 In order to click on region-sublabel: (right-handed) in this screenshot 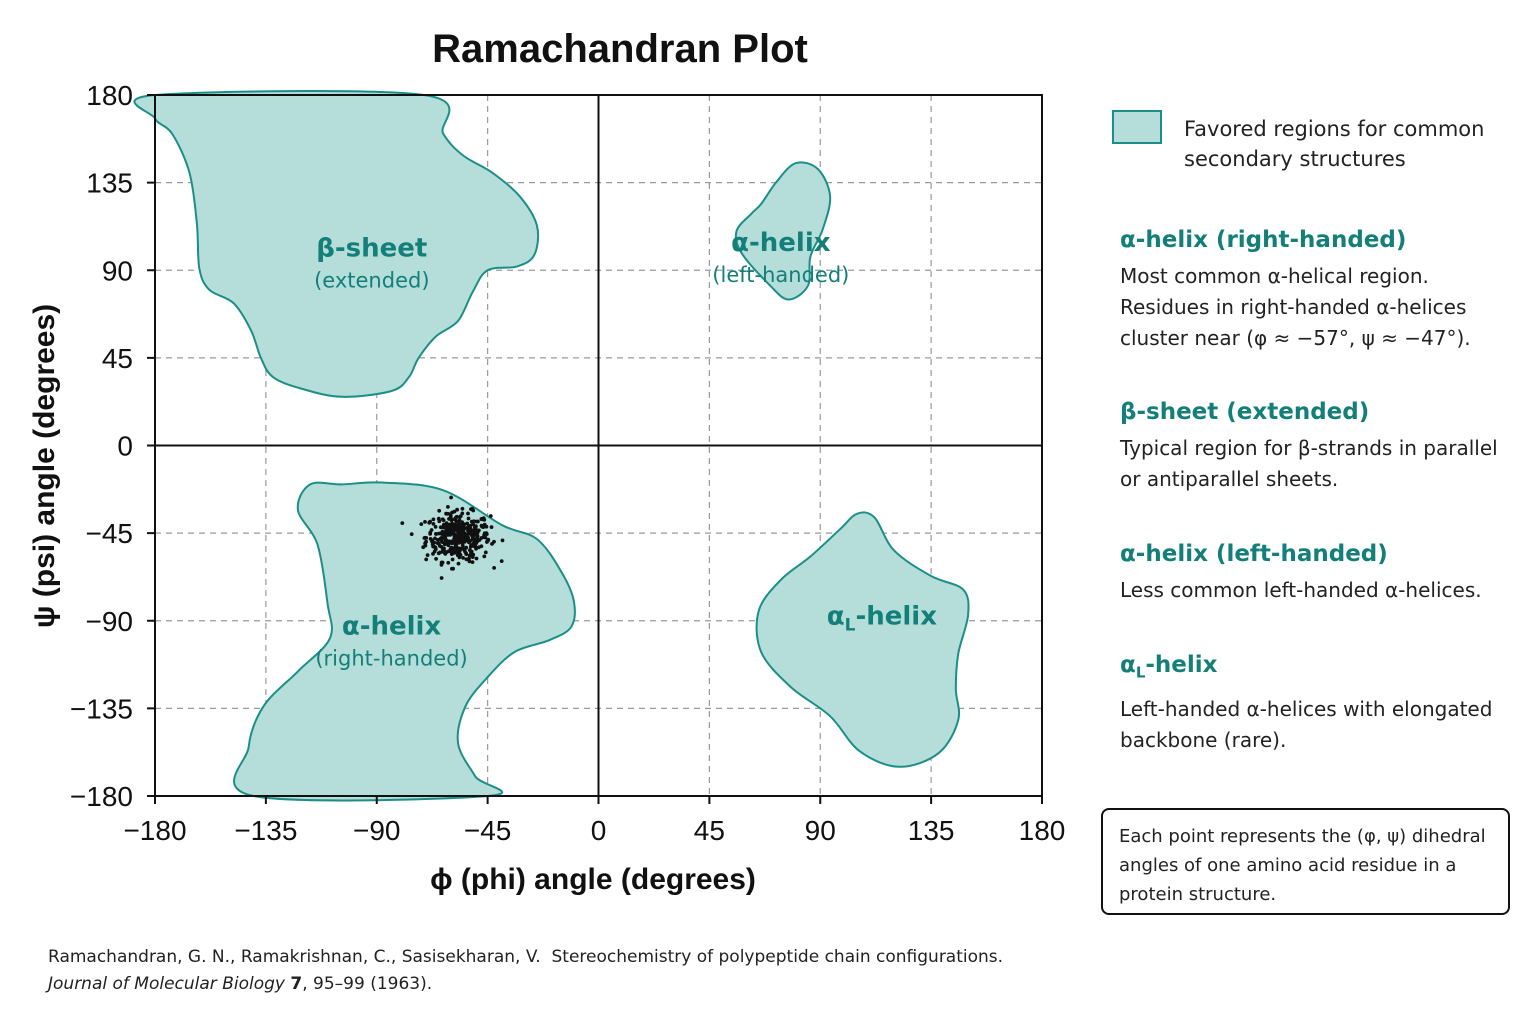, I will do `click(391, 658)`.